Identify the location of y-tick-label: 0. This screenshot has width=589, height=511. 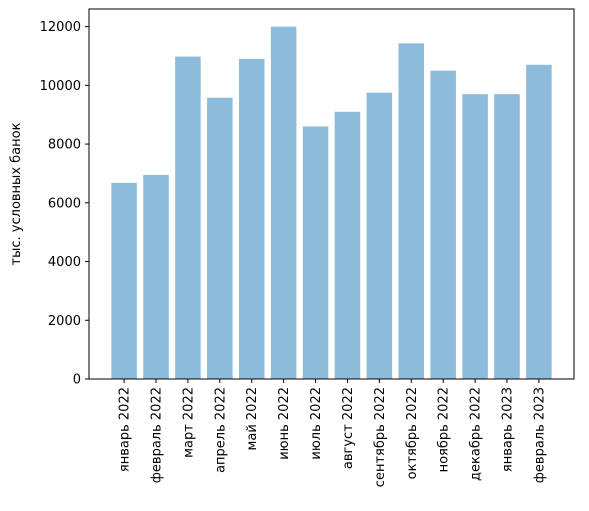
(77, 380).